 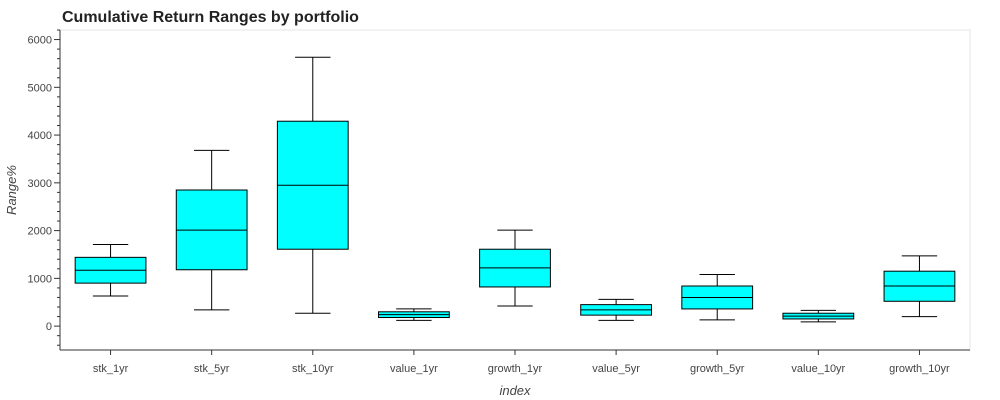 I want to click on y-tick-label: 1000, so click(x=40, y=279).